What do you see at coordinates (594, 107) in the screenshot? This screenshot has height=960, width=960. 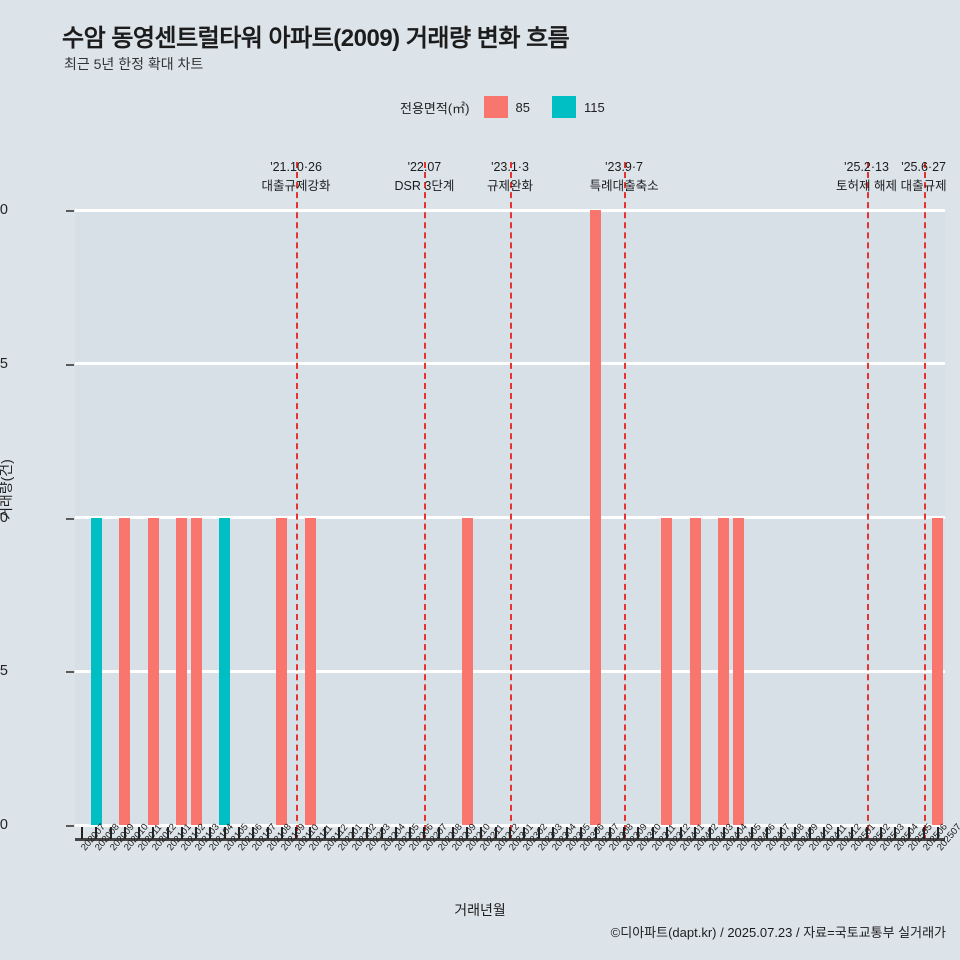 I see `legend-label-115: 115` at bounding box center [594, 107].